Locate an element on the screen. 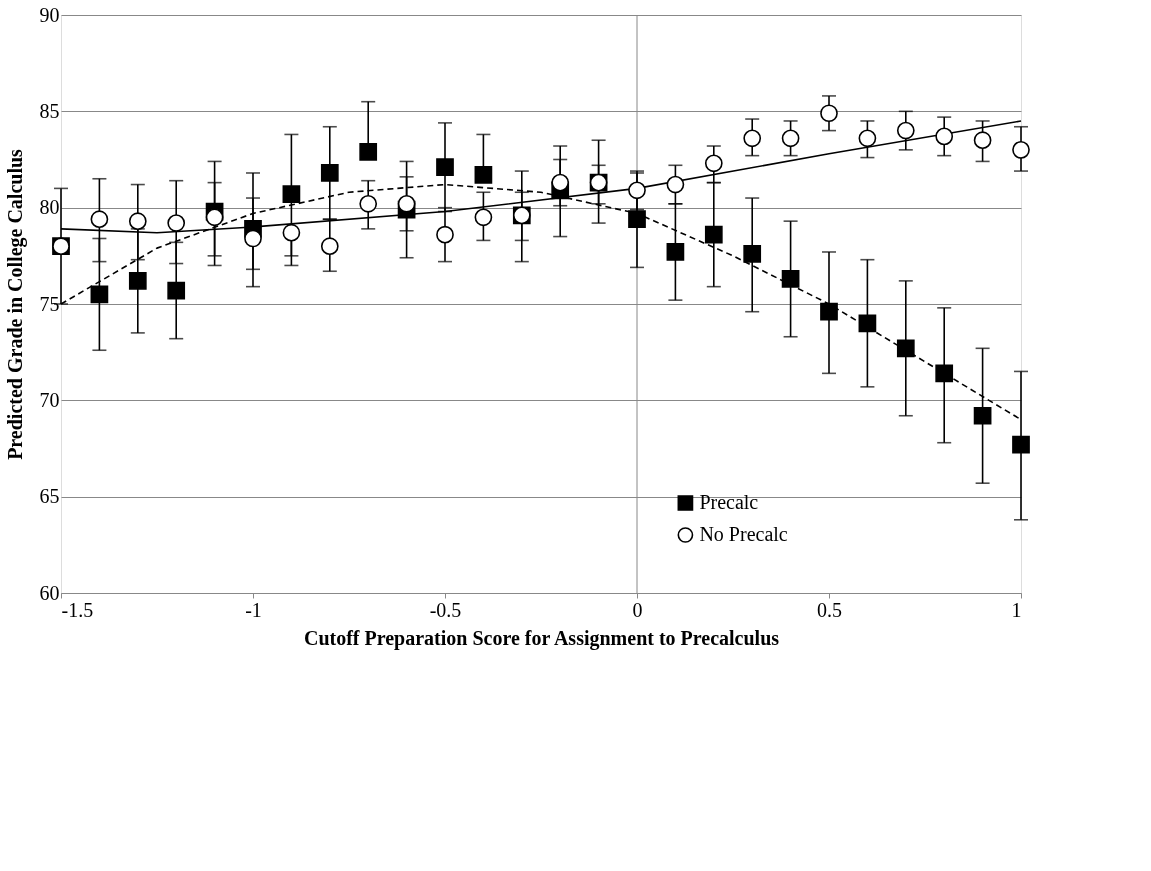 The image size is (1151, 871). x-tick-label: 0.5 is located at coordinates (829, 609).